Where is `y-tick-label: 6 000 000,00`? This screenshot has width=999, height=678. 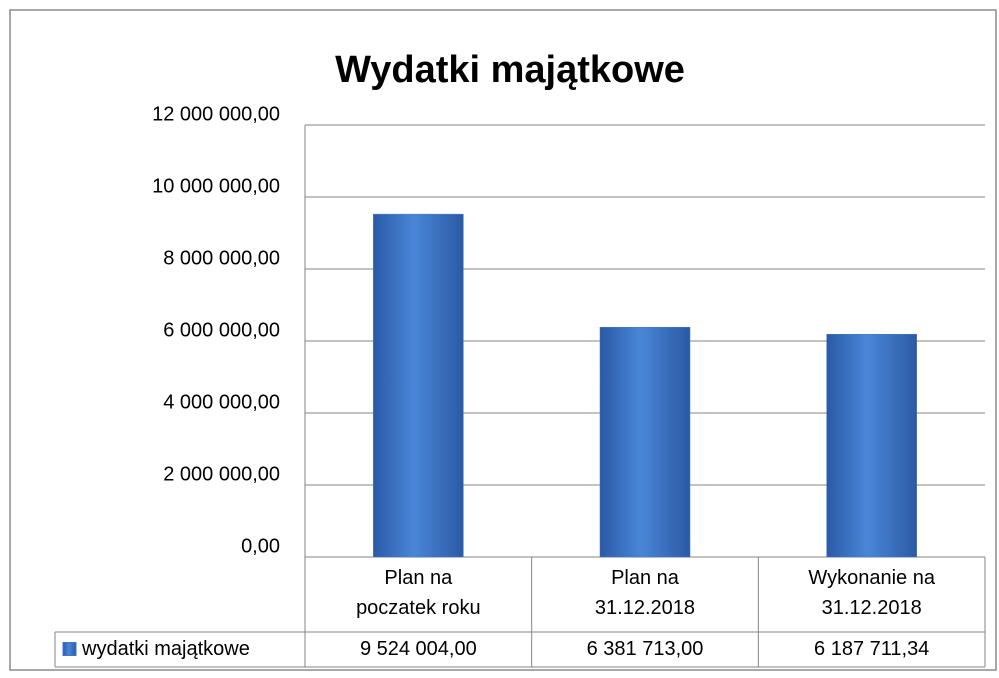 y-tick-label: 6 000 000,00 is located at coordinates (221, 330).